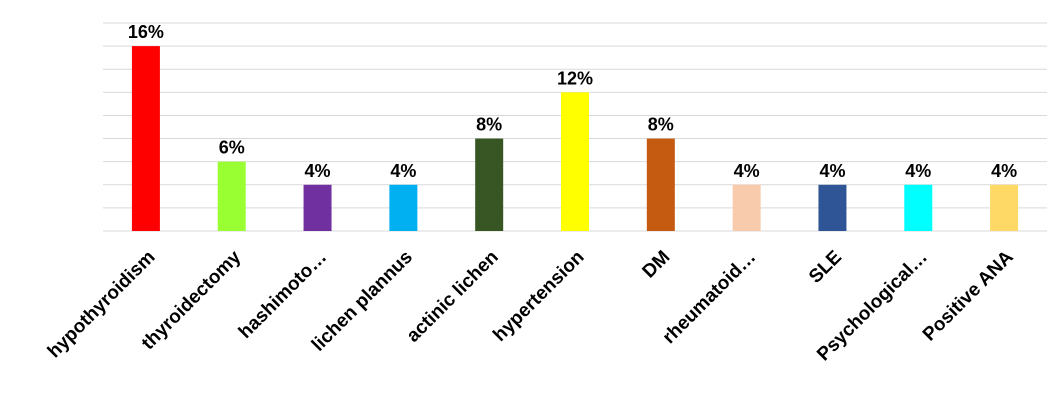 Image resolution: width=1051 pixels, height=403 pixels. What do you see at coordinates (1004, 171) in the screenshot?
I see `data-label-10: 4%` at bounding box center [1004, 171].